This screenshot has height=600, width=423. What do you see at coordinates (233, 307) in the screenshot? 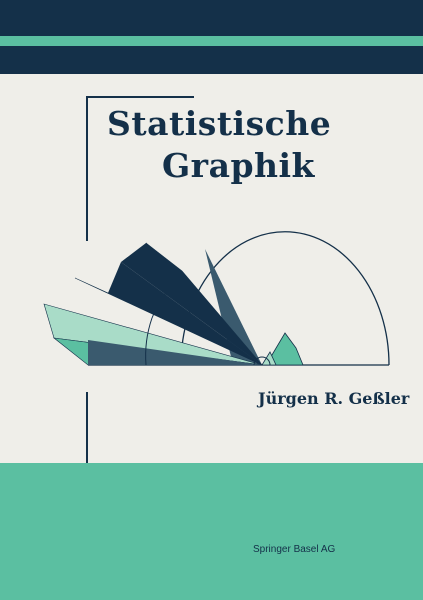
I see `fan-wedge-slate` at bounding box center [233, 307].